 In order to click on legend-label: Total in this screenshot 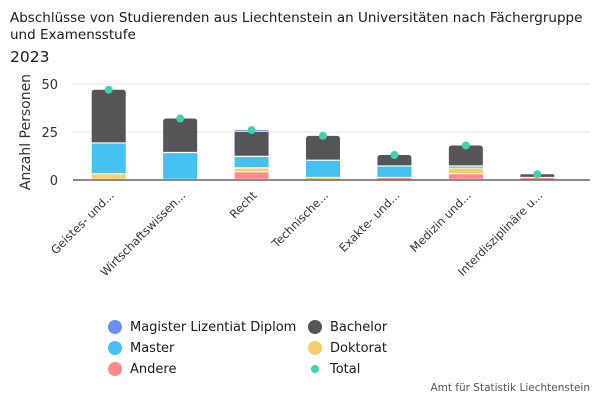, I will do `click(345, 369)`.